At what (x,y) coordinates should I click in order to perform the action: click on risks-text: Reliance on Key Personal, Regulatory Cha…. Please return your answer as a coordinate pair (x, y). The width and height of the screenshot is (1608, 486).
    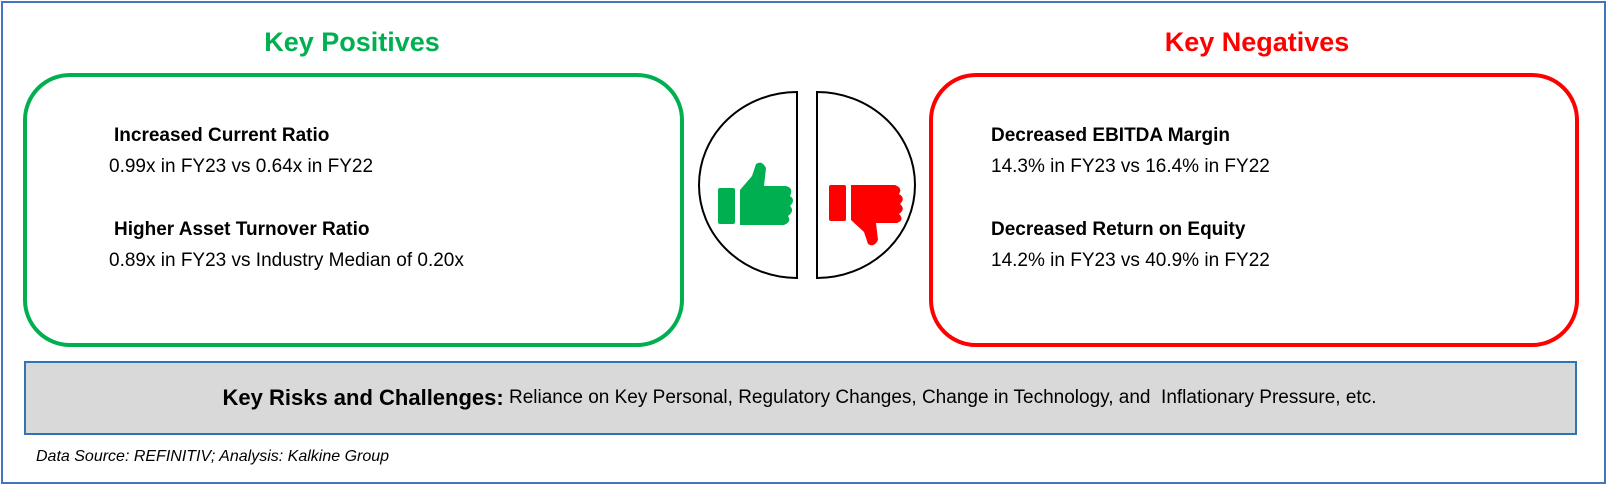
    Looking at the image, I should click on (943, 397).